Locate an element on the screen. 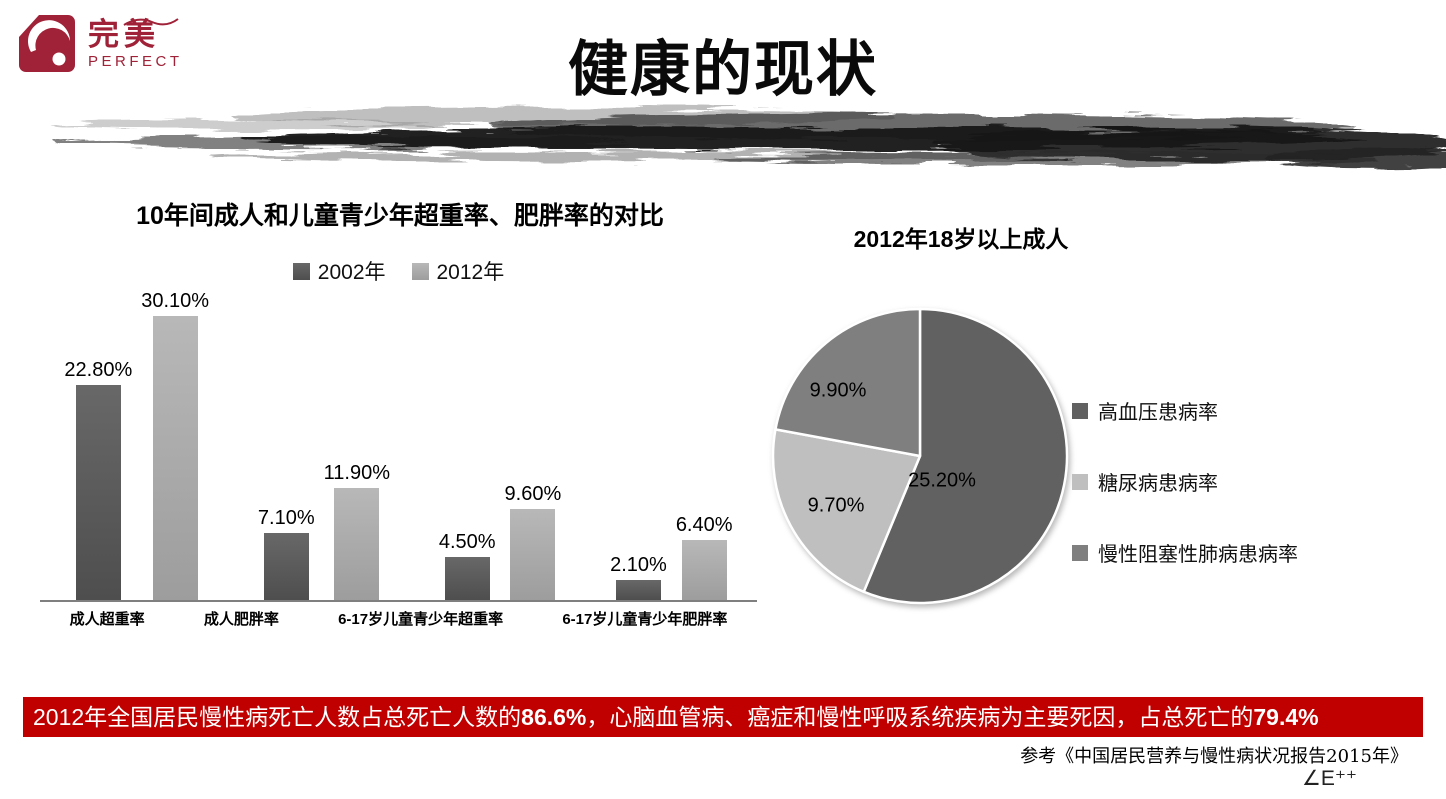 Image resolution: width=1446 pixels, height=799 pixels. bar-column: 7.10% is located at coordinates (286, 553).